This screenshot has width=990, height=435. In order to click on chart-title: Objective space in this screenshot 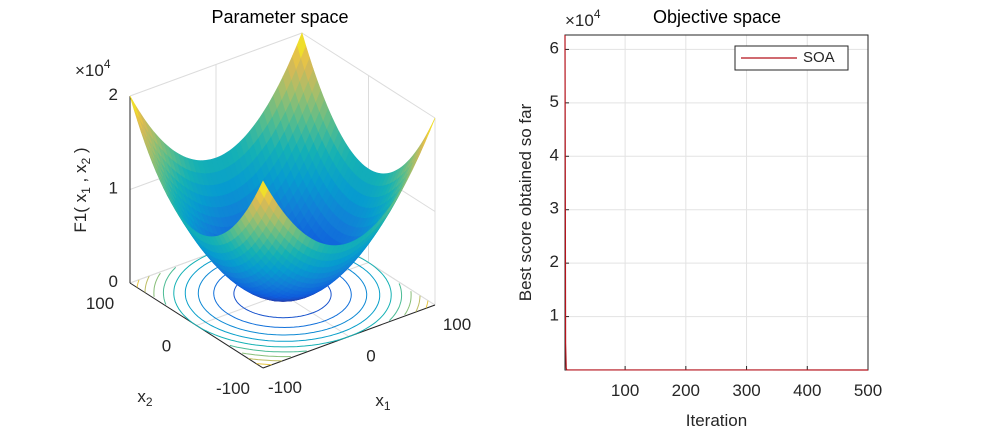, I will do `click(717, 17)`.